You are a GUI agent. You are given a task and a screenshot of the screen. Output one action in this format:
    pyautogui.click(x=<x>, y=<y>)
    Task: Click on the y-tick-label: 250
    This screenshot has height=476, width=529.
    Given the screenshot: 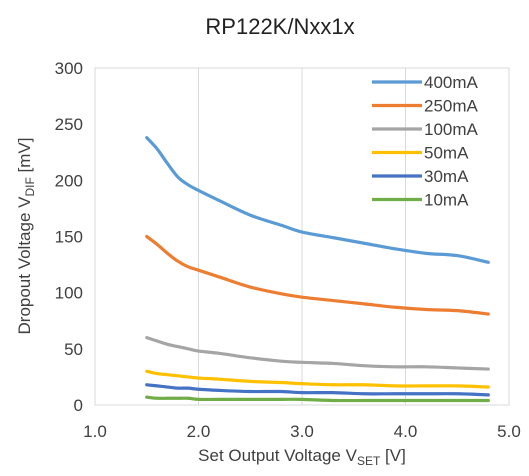 What is the action you would take?
    pyautogui.click(x=69, y=124)
    